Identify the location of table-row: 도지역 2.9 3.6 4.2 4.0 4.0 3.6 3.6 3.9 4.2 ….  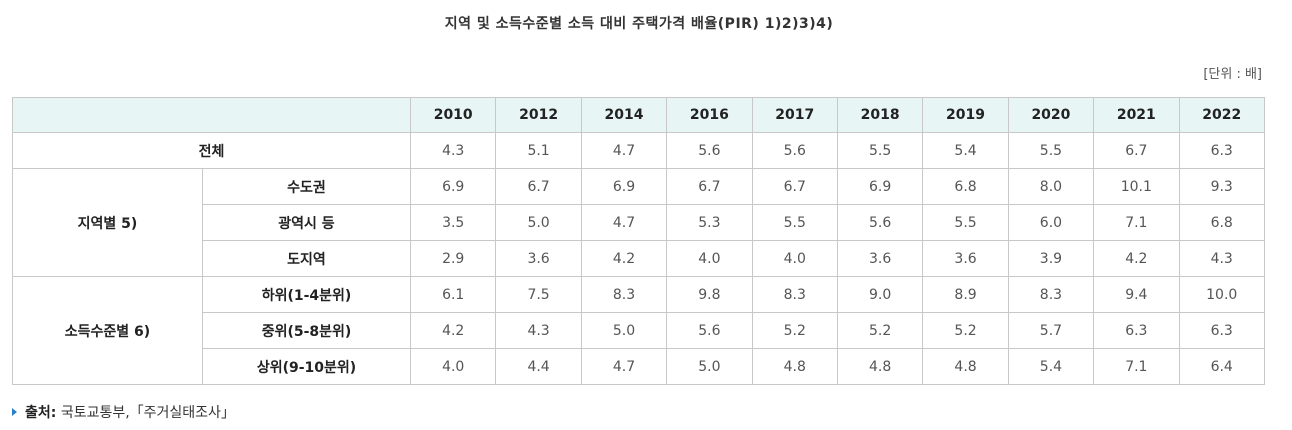
(639, 258).